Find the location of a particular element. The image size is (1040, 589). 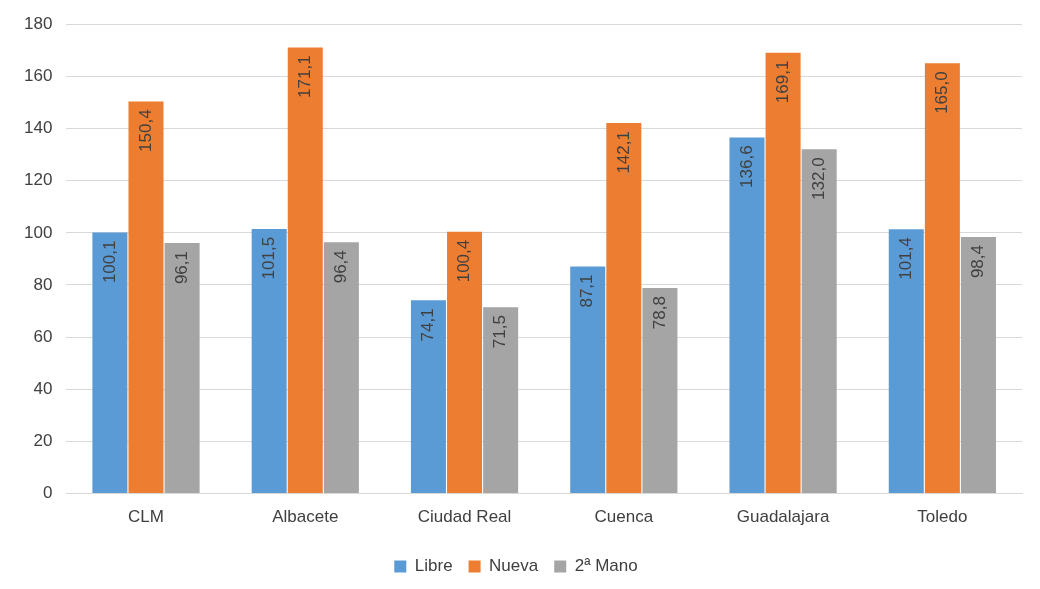

data-label: 132,0 is located at coordinates (818, 178).